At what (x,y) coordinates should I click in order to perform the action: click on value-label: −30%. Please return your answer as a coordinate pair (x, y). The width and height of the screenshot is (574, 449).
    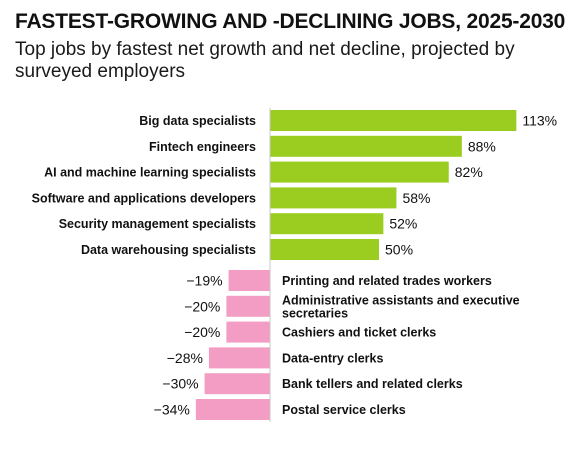
    Looking at the image, I should click on (180, 384).